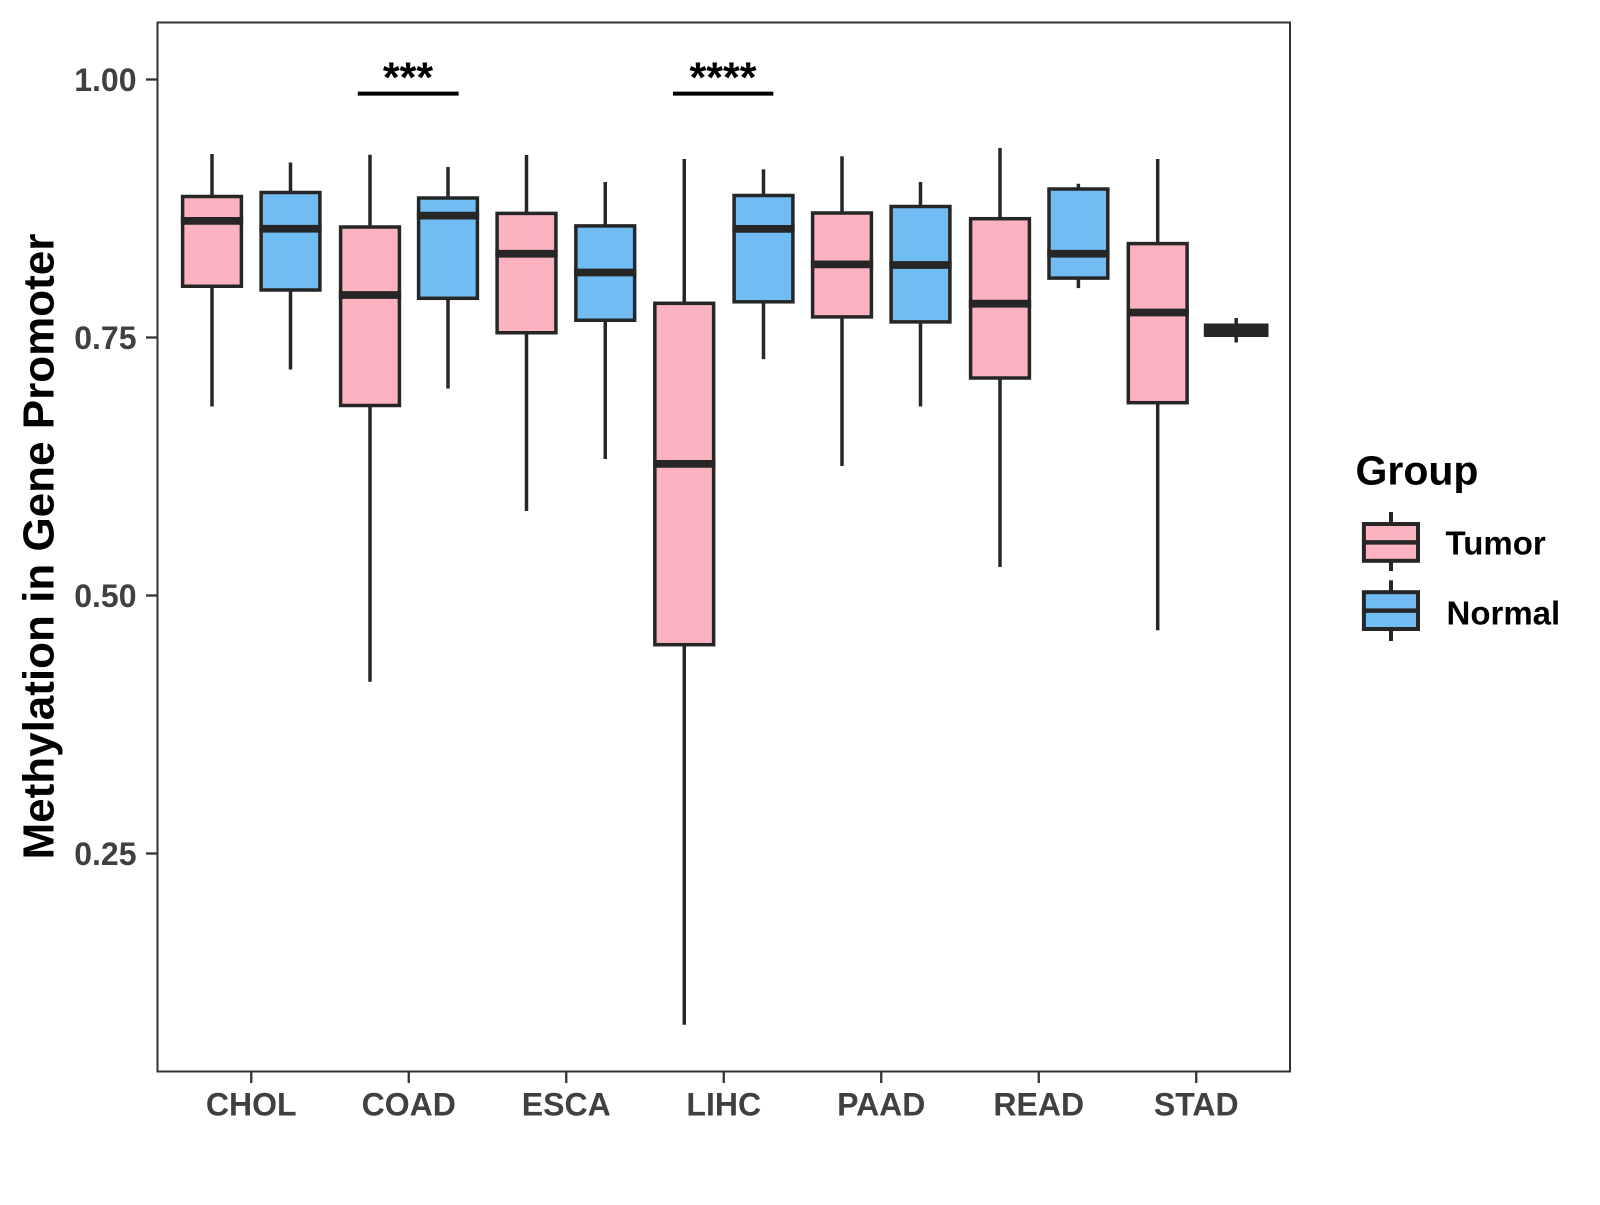 The image size is (1600, 1205). I want to click on svg-text: PAAD, so click(881, 1105).